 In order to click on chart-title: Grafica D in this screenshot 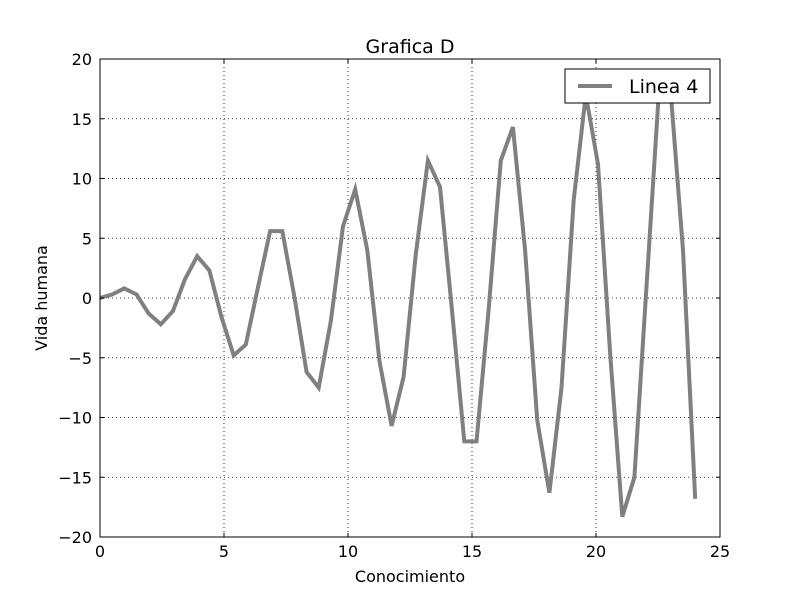, I will do `click(410, 47)`.